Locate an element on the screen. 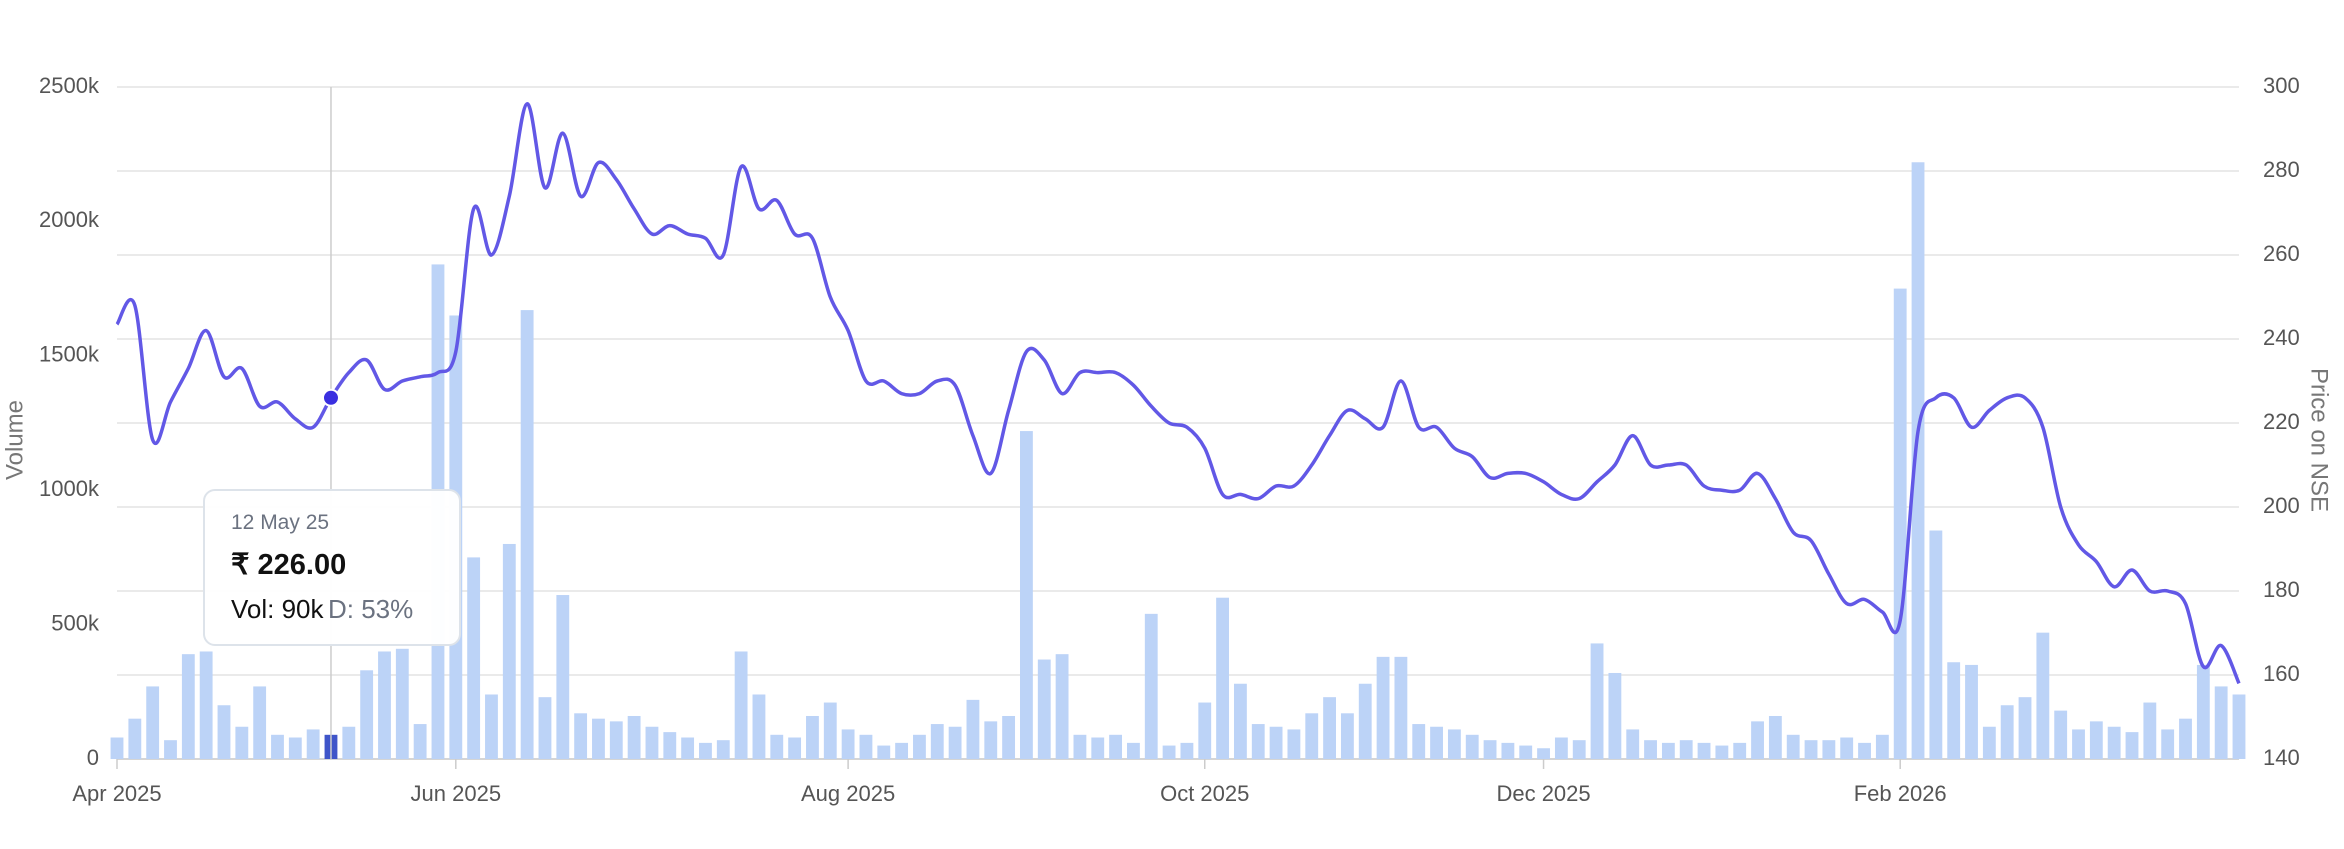  y-tick-label: 1000k is located at coordinates (69, 488).